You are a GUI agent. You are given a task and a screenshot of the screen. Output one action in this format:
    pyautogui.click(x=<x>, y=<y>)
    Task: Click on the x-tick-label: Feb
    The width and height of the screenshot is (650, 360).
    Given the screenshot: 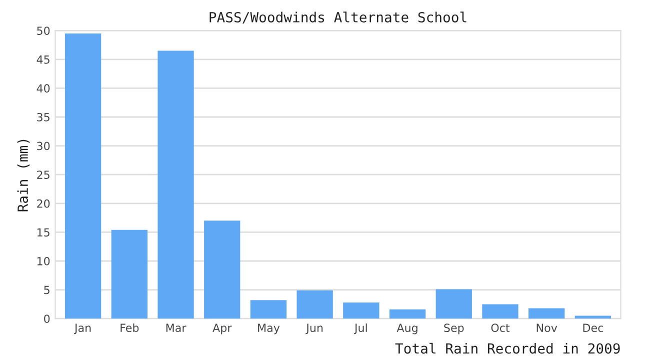 What is the action you would take?
    pyautogui.click(x=129, y=327)
    